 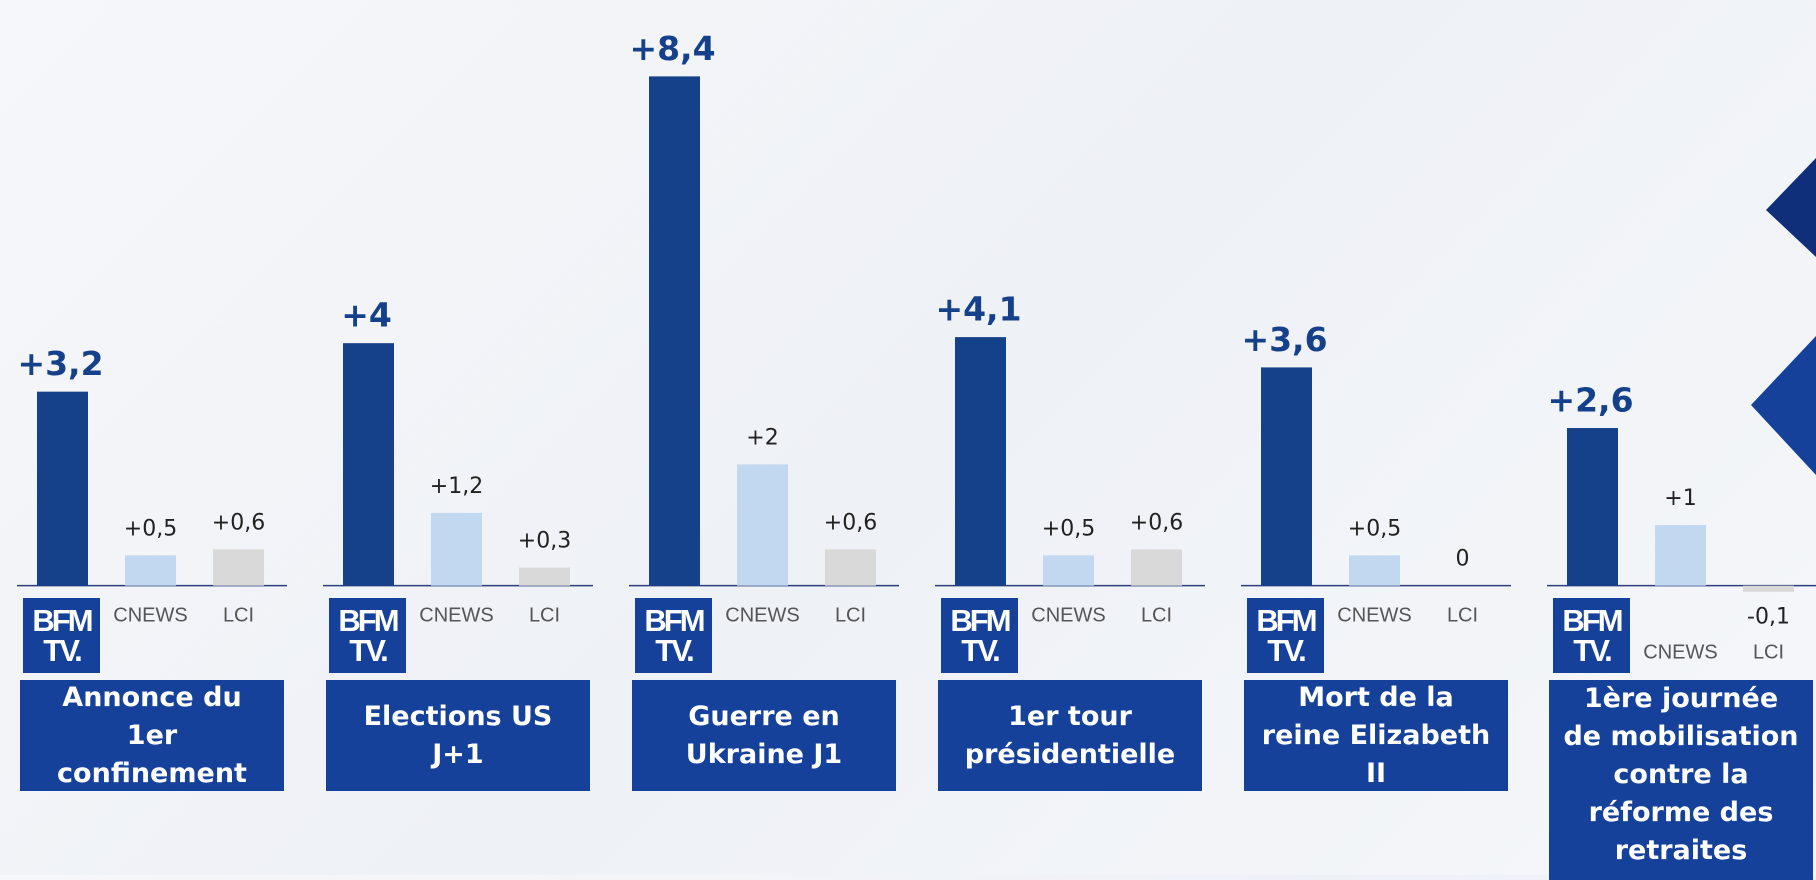 What do you see at coordinates (1768, 617) in the screenshot?
I see `value-label: -0,1` at bounding box center [1768, 617].